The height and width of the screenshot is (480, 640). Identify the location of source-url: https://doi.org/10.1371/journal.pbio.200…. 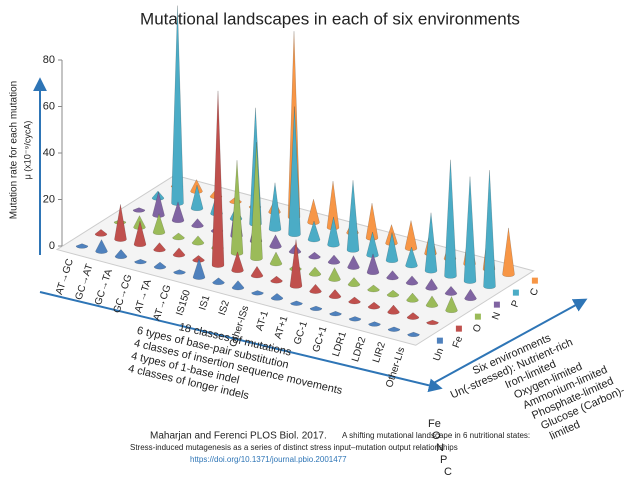
(268, 459).